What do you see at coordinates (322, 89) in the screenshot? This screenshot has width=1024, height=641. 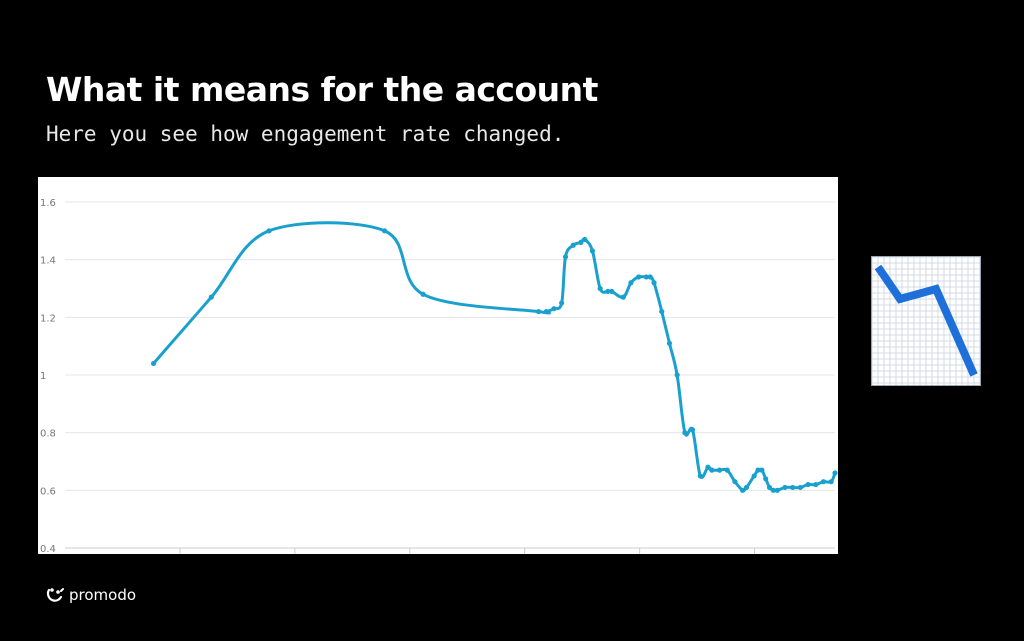 I see `slide-title: What it means for the account` at bounding box center [322, 89].